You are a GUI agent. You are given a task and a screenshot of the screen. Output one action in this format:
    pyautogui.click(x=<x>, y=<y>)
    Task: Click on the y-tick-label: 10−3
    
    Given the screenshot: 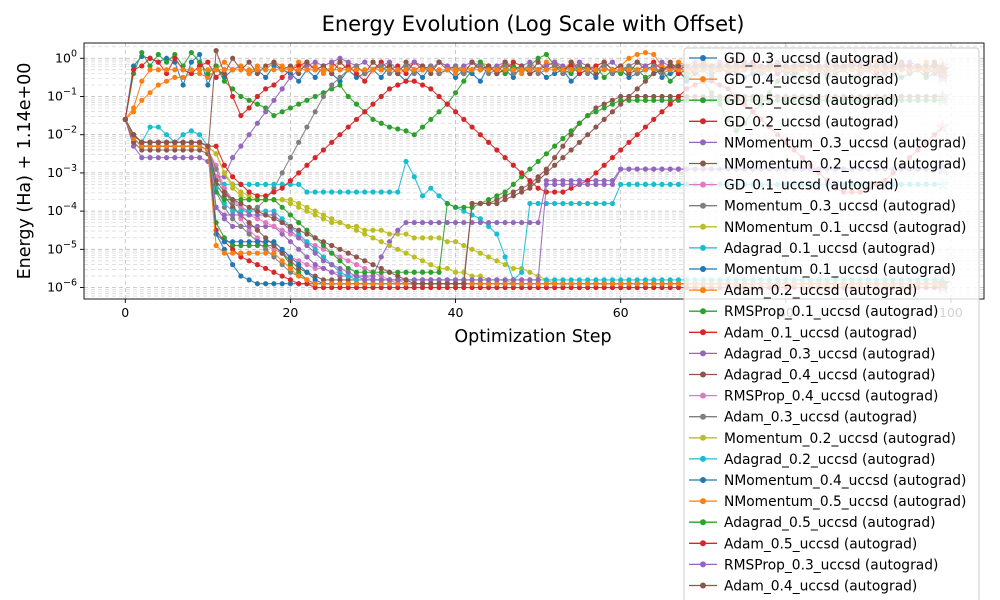 What is the action you would take?
    pyautogui.click(x=62, y=171)
    